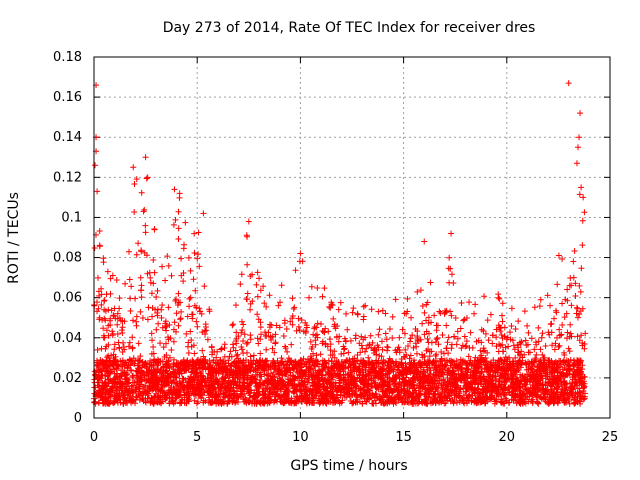 The height and width of the screenshot is (480, 640). I want to click on x-tick-label: 20, so click(507, 437).